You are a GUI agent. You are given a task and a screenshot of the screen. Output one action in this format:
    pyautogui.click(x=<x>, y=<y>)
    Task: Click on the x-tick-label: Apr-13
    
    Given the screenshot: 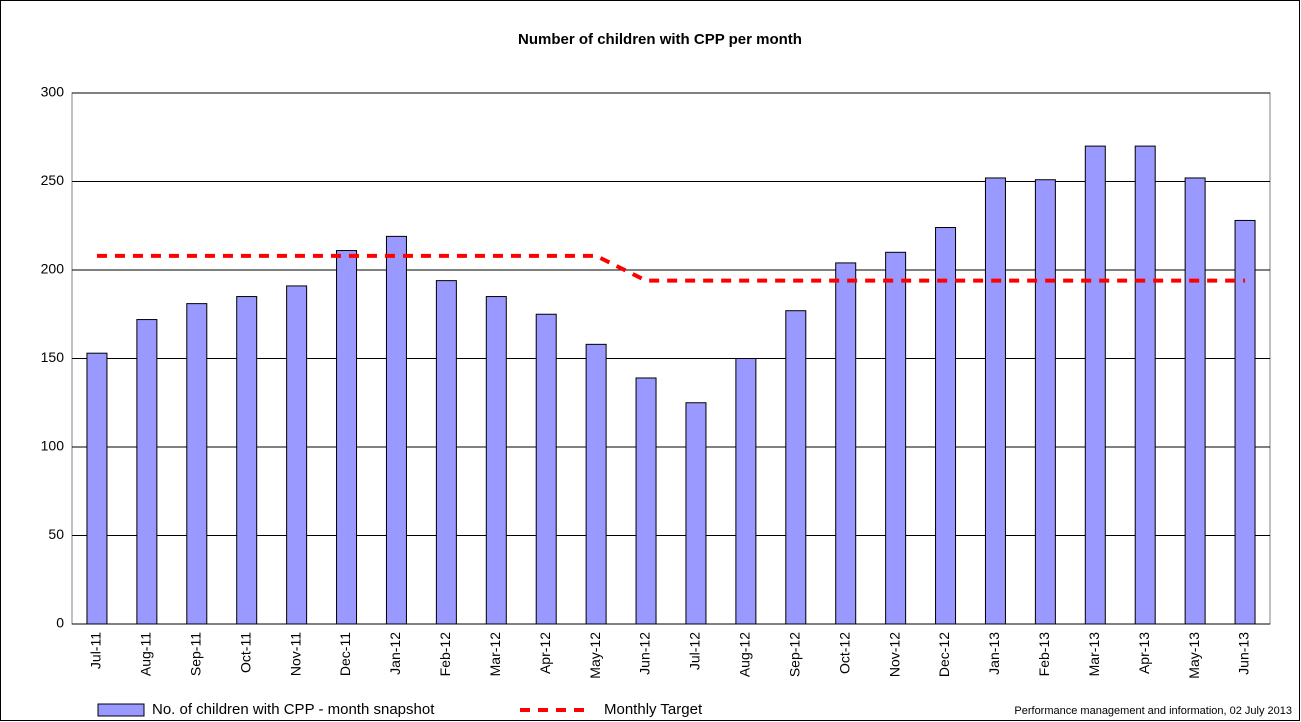 What is the action you would take?
    pyautogui.click(x=1144, y=653)
    